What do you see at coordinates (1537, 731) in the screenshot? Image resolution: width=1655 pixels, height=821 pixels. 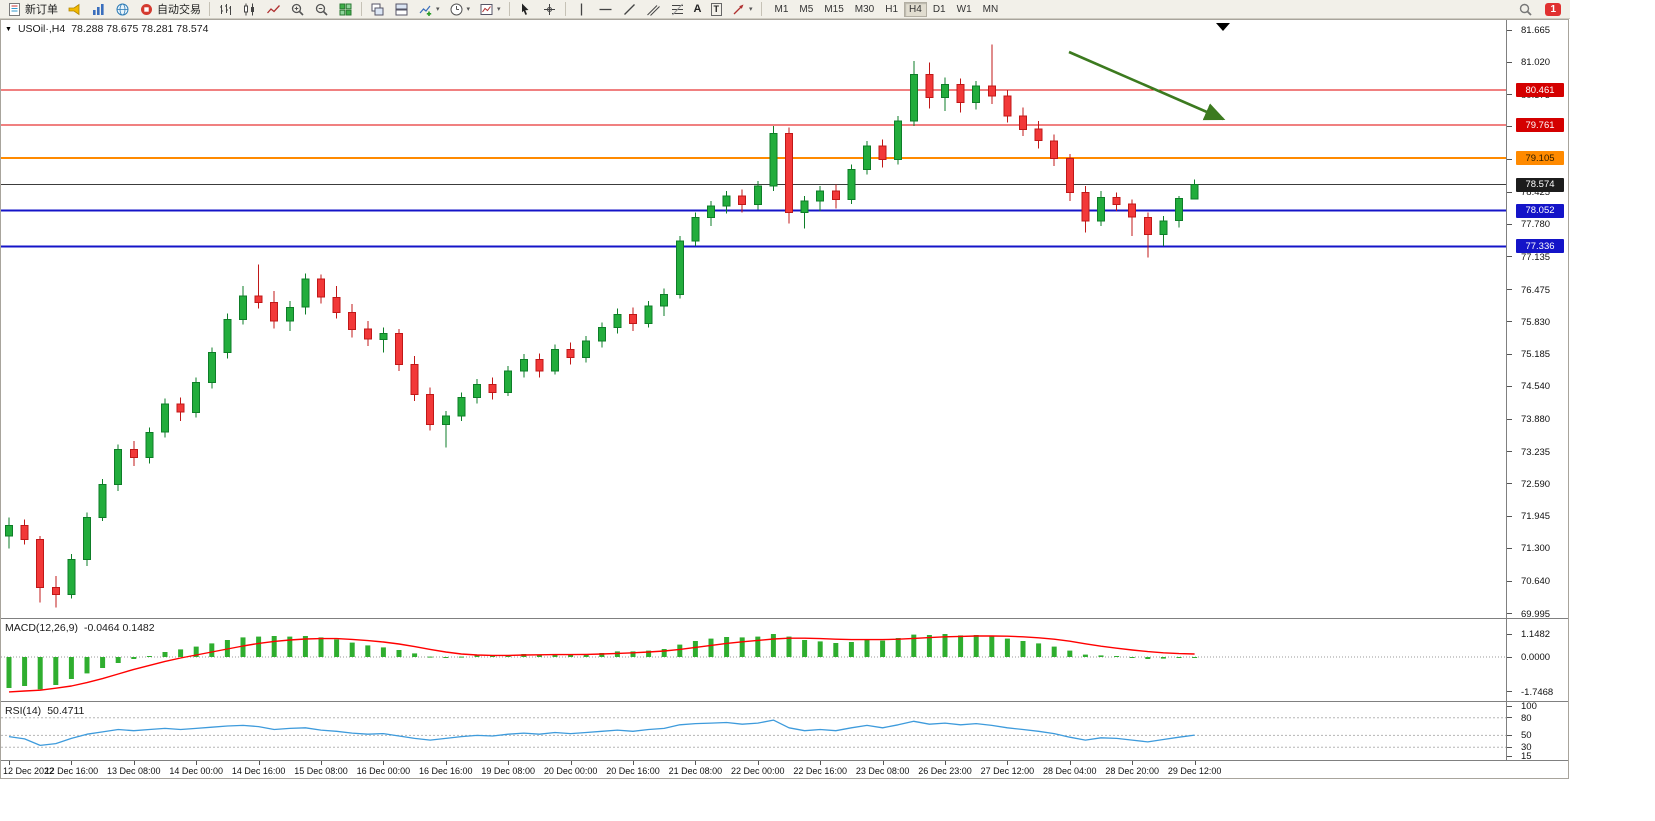 I see `rsi-axis: 100 80 50 30 15` at bounding box center [1537, 731].